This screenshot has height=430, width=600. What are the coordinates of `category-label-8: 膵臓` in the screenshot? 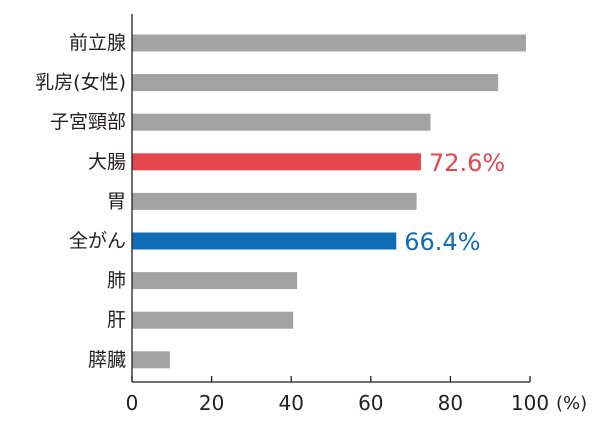 It's located at (107, 360).